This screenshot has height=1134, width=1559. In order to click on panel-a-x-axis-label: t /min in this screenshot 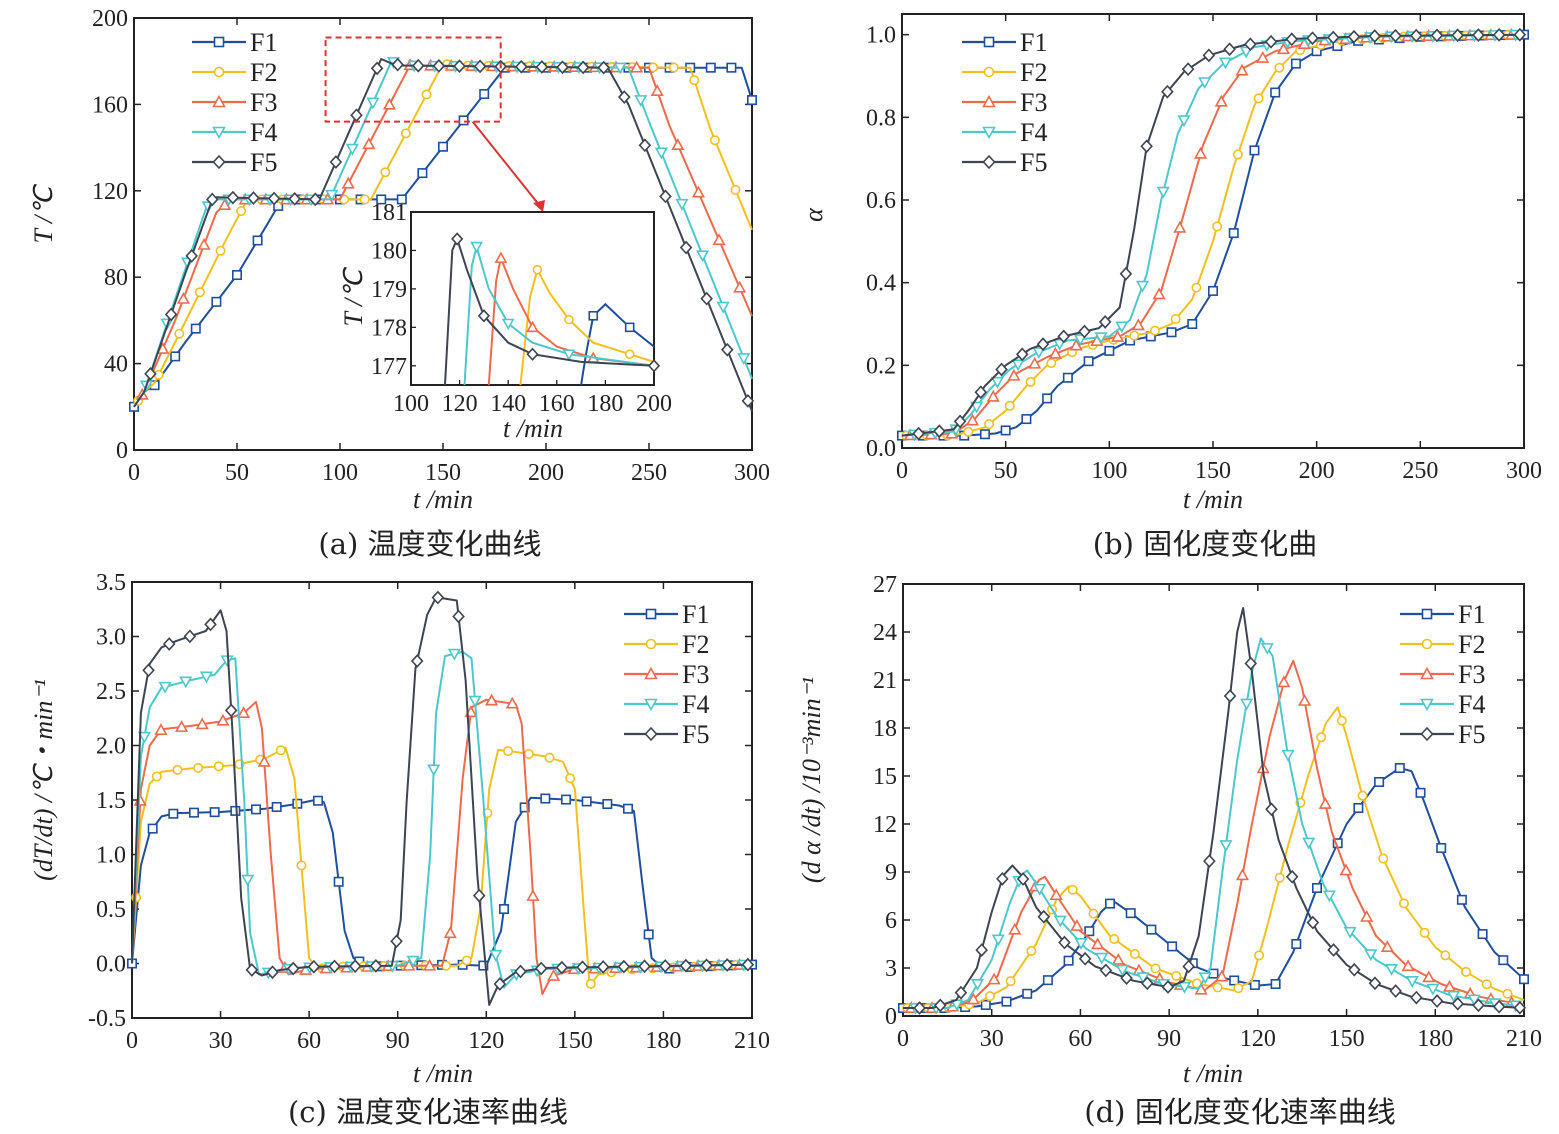, I will do `click(443, 499)`.